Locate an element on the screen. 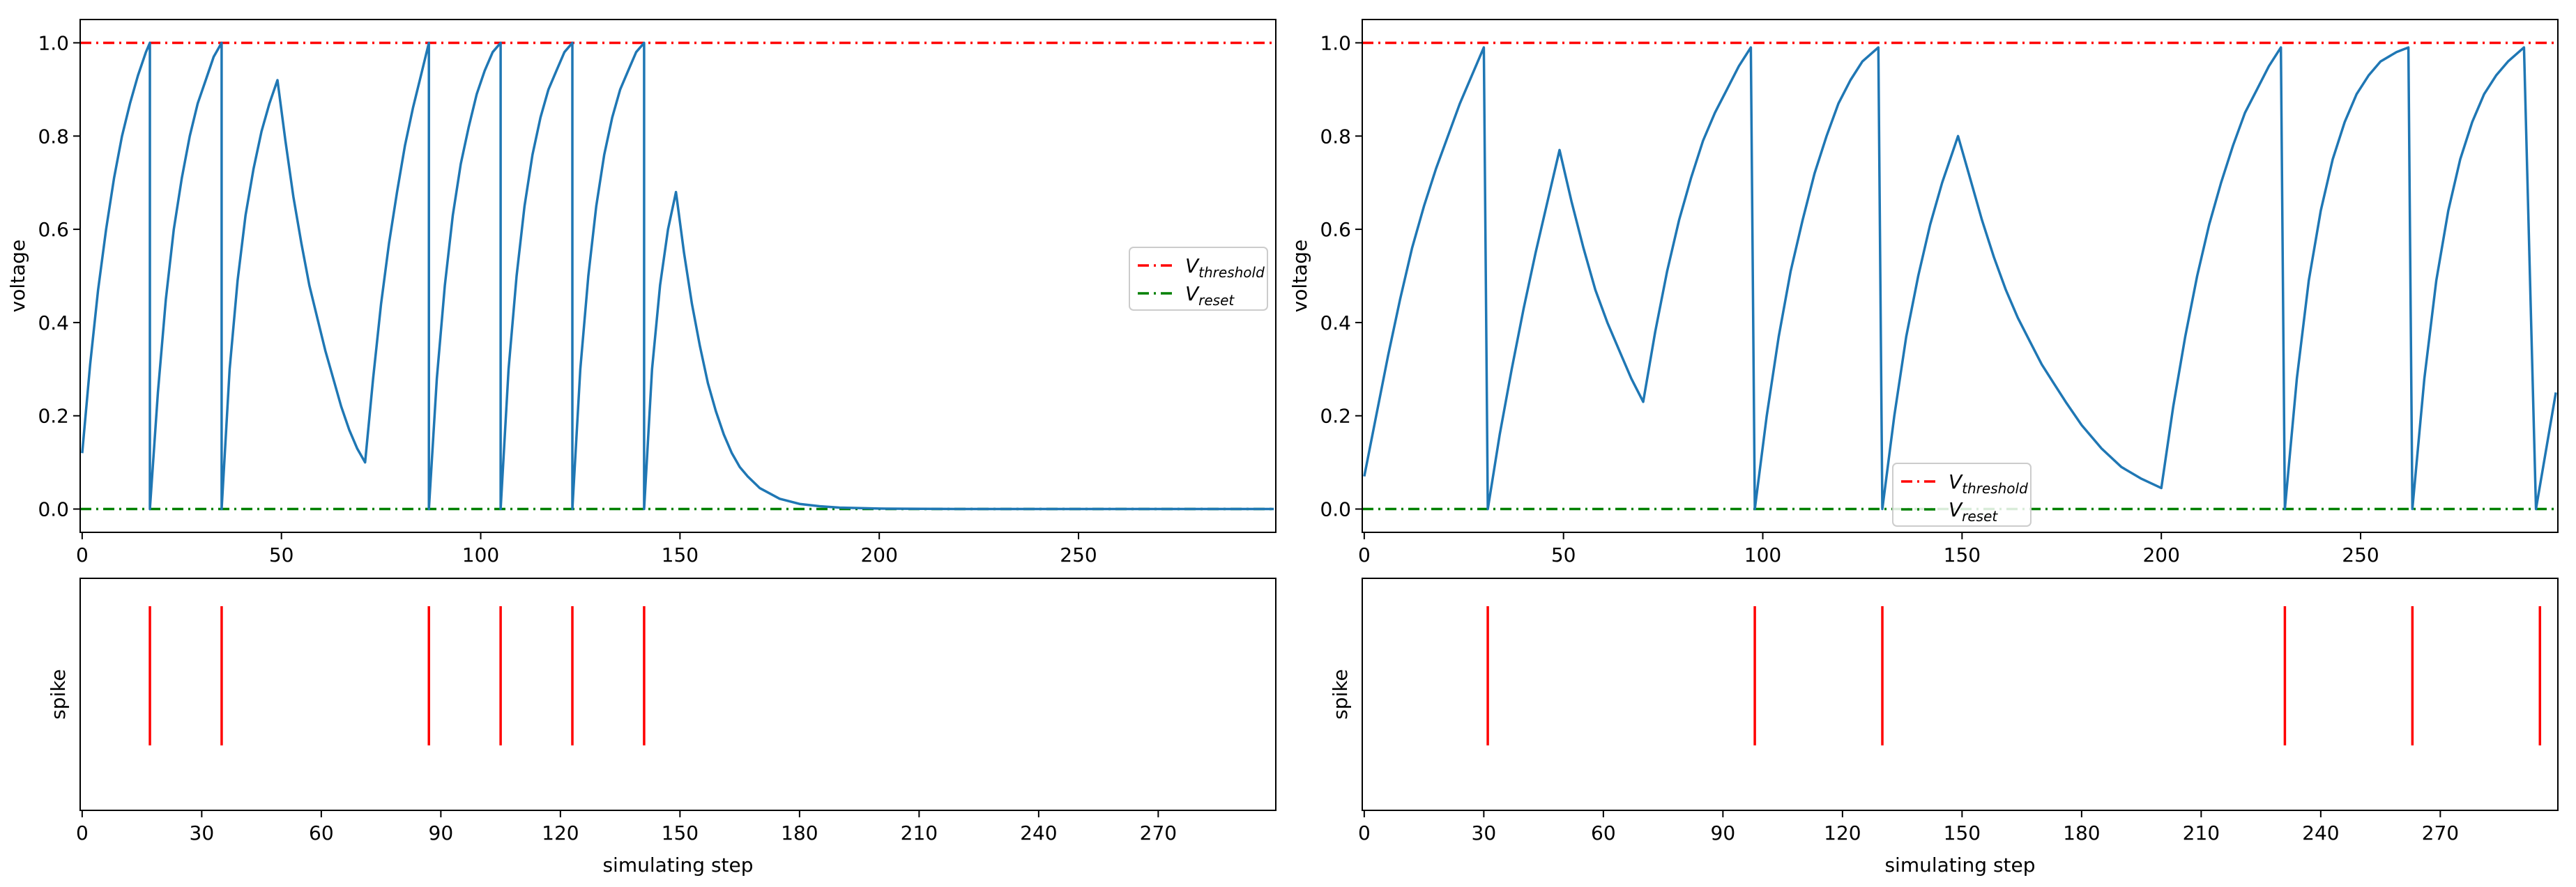 This screenshot has width=2576, height=887. left-spike-plot-area is located at coordinates (397, 676).